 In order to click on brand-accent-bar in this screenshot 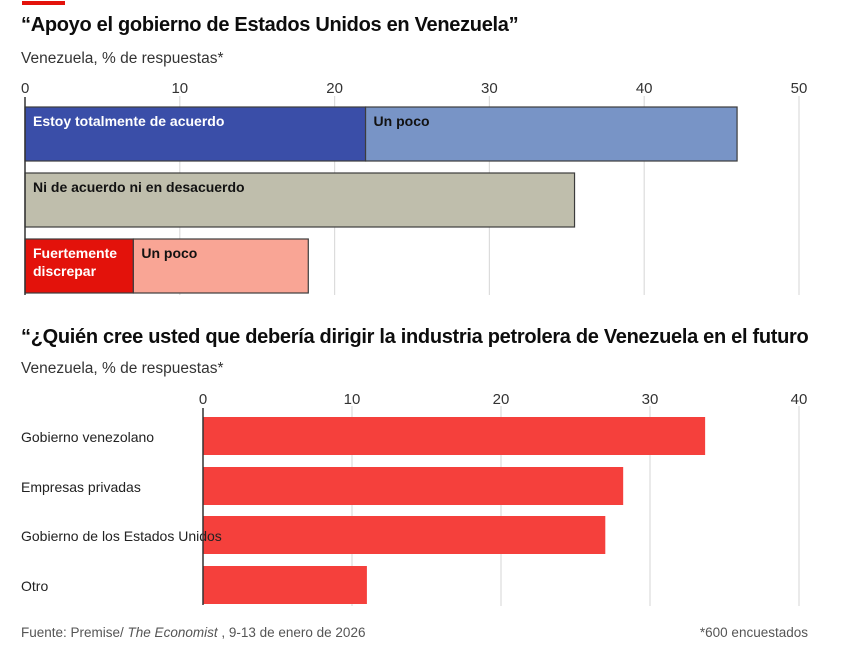, I will do `click(43, 3)`.